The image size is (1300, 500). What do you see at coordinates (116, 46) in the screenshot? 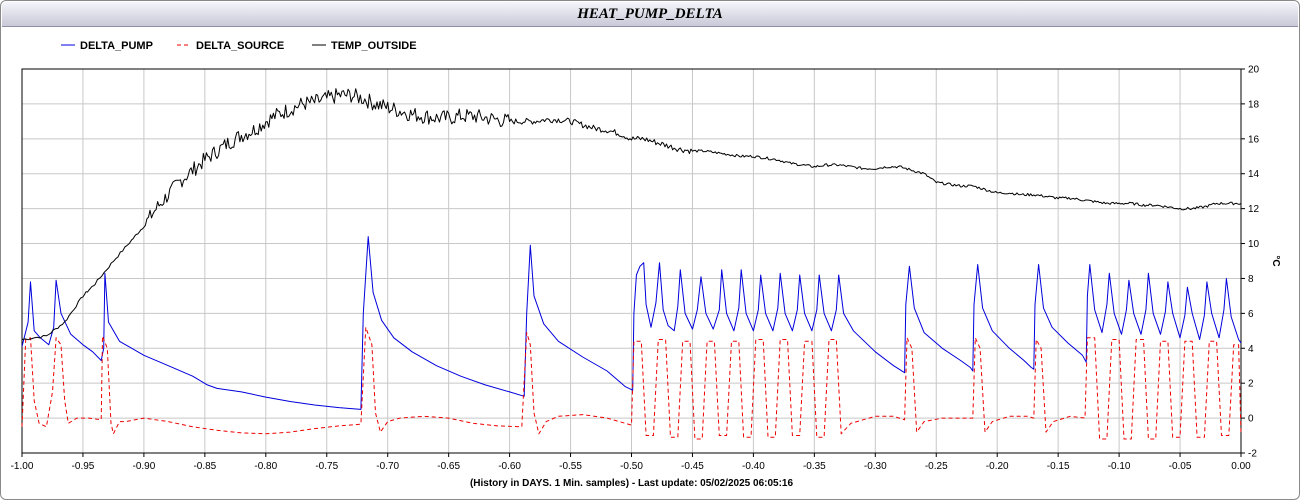
I see `legend-label-delta-pump: DELTA_PUMP` at bounding box center [116, 46].